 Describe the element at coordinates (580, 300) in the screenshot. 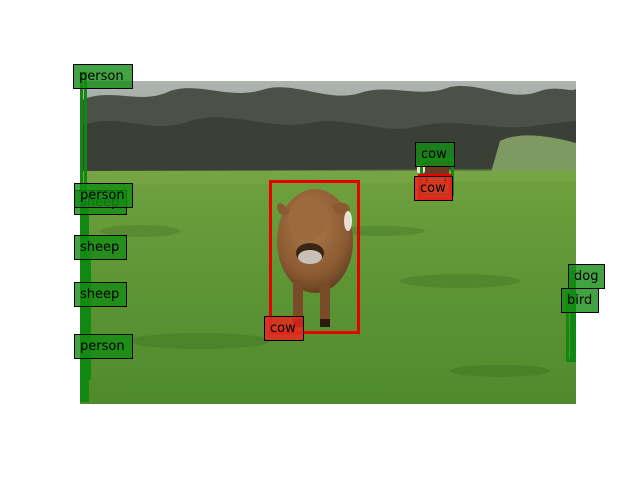

I see `label-bird-right: bird` at that location.